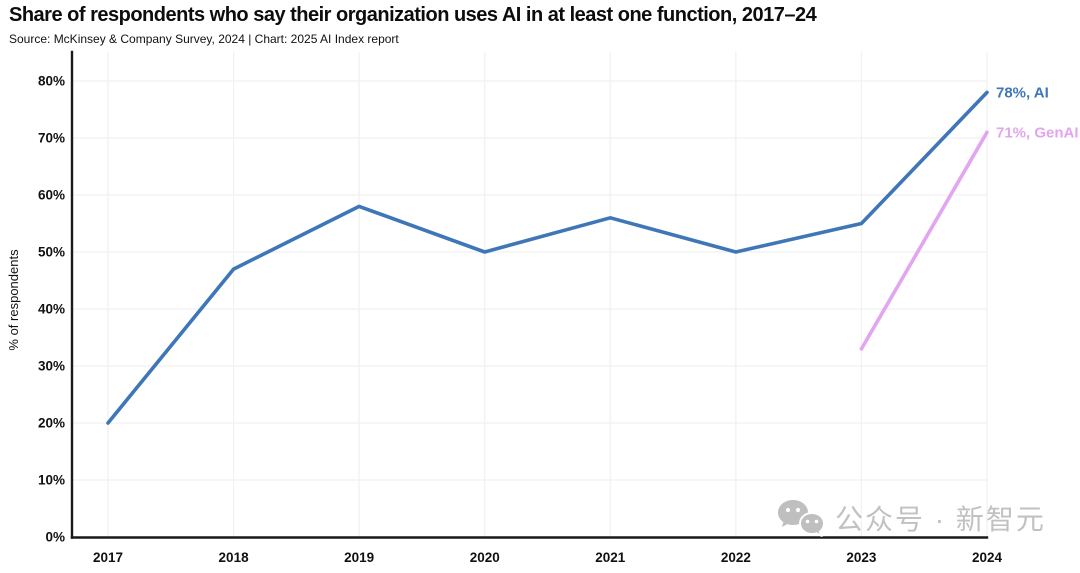 The height and width of the screenshot is (573, 1080). Describe the element at coordinates (861, 557) in the screenshot. I see `x-tick-label: 2023` at that location.